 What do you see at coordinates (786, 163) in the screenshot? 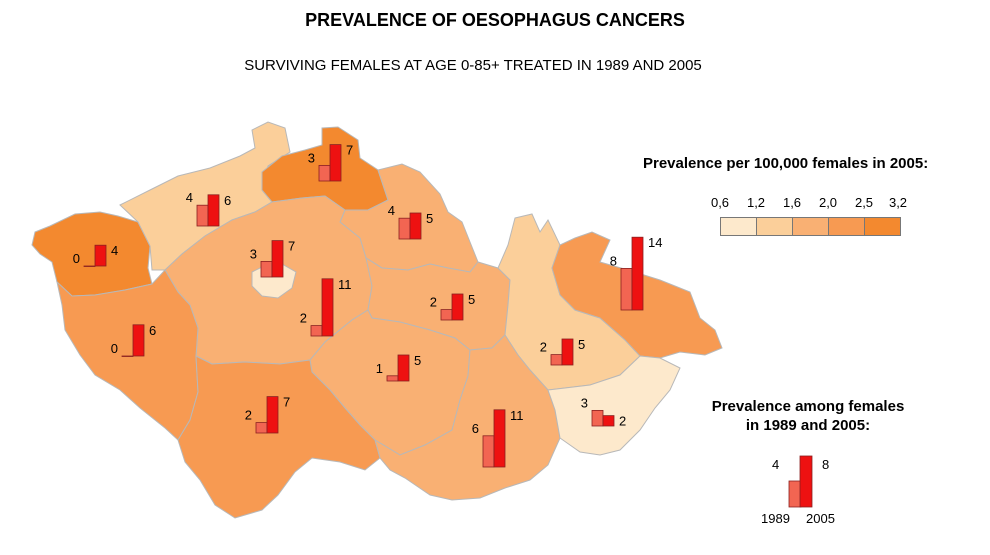
I see `choropleth-legend-title: Prevalence per 100,000 females in 2005:` at bounding box center [786, 163].